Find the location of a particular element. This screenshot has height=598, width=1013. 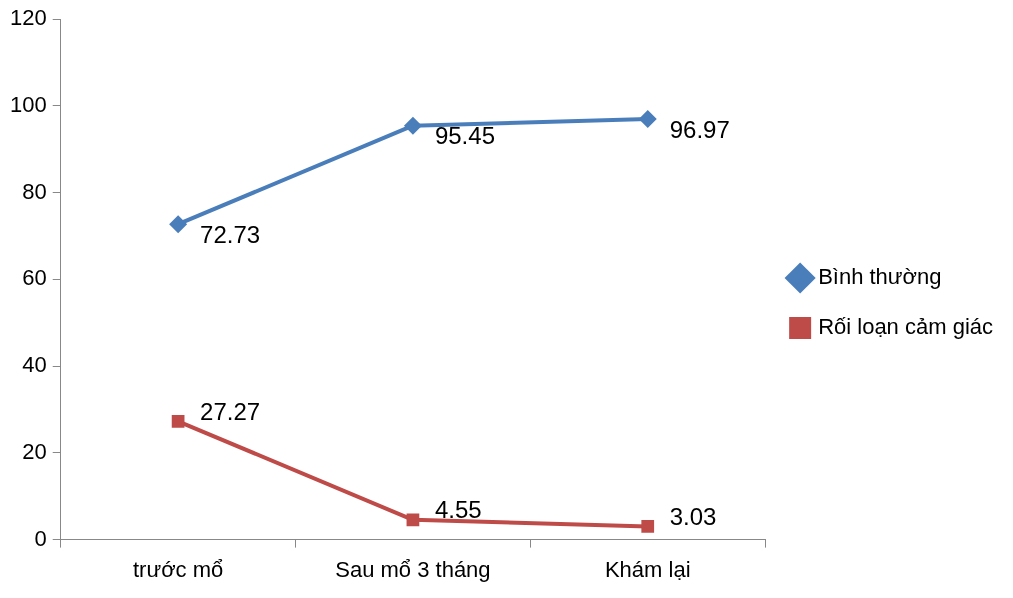

x-tick-label: Sau mổ 3 tháng is located at coordinates (413, 569).